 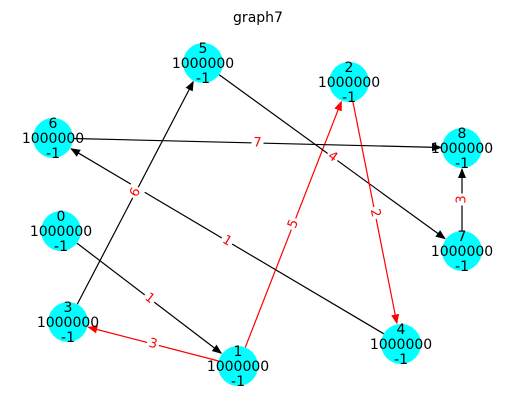 What do you see at coordinates (53, 124) in the screenshot?
I see `node-id-label: 6` at bounding box center [53, 124].